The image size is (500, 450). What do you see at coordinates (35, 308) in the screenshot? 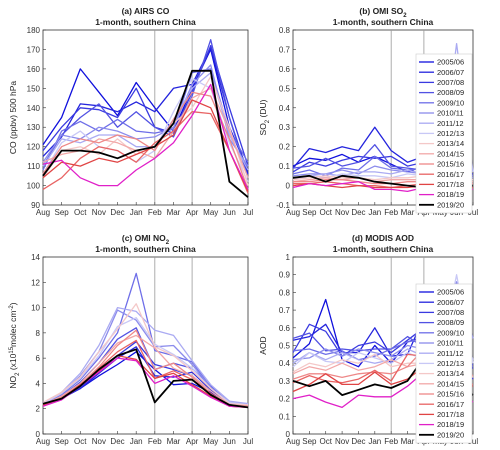
I see `y-tick-label: 10` at bounding box center [35, 308].